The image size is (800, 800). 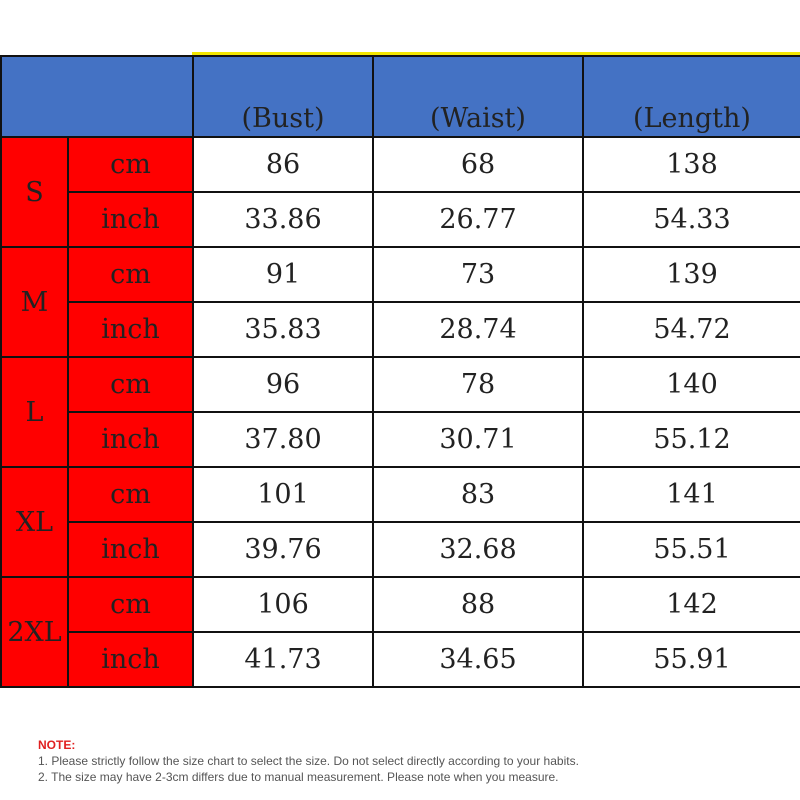 What do you see at coordinates (478, 274) in the screenshot?
I see `waist-value: 73` at bounding box center [478, 274].